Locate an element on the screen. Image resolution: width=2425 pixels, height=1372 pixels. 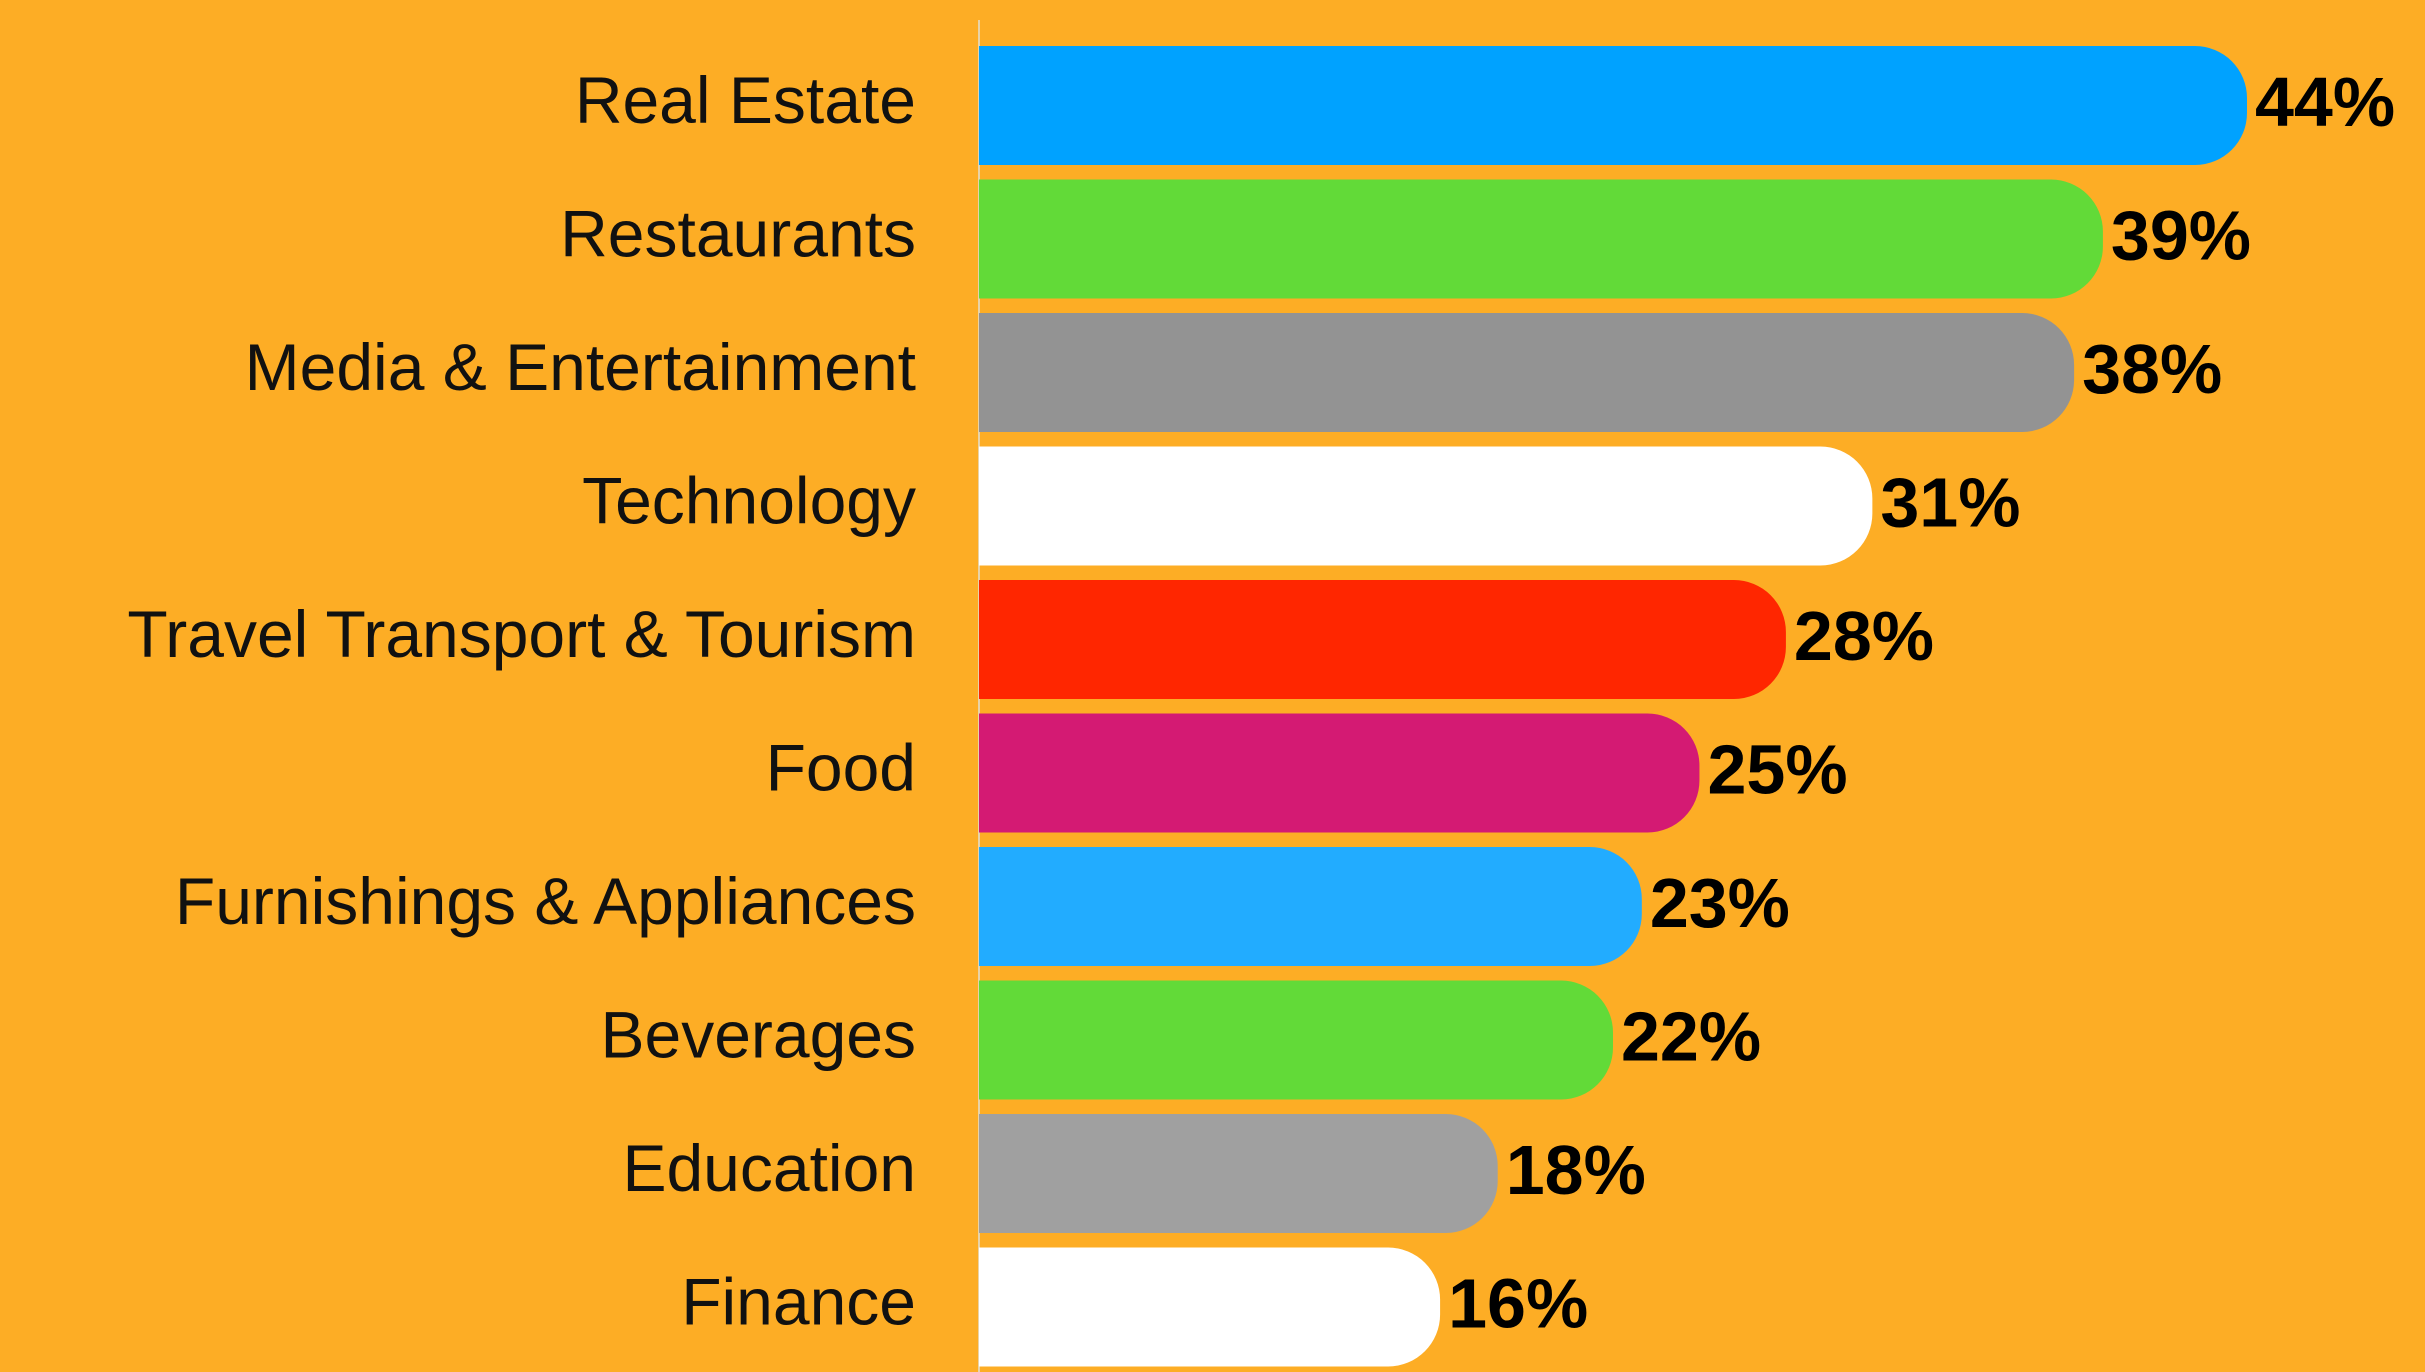
value-label: 38% is located at coordinates (2152, 369).